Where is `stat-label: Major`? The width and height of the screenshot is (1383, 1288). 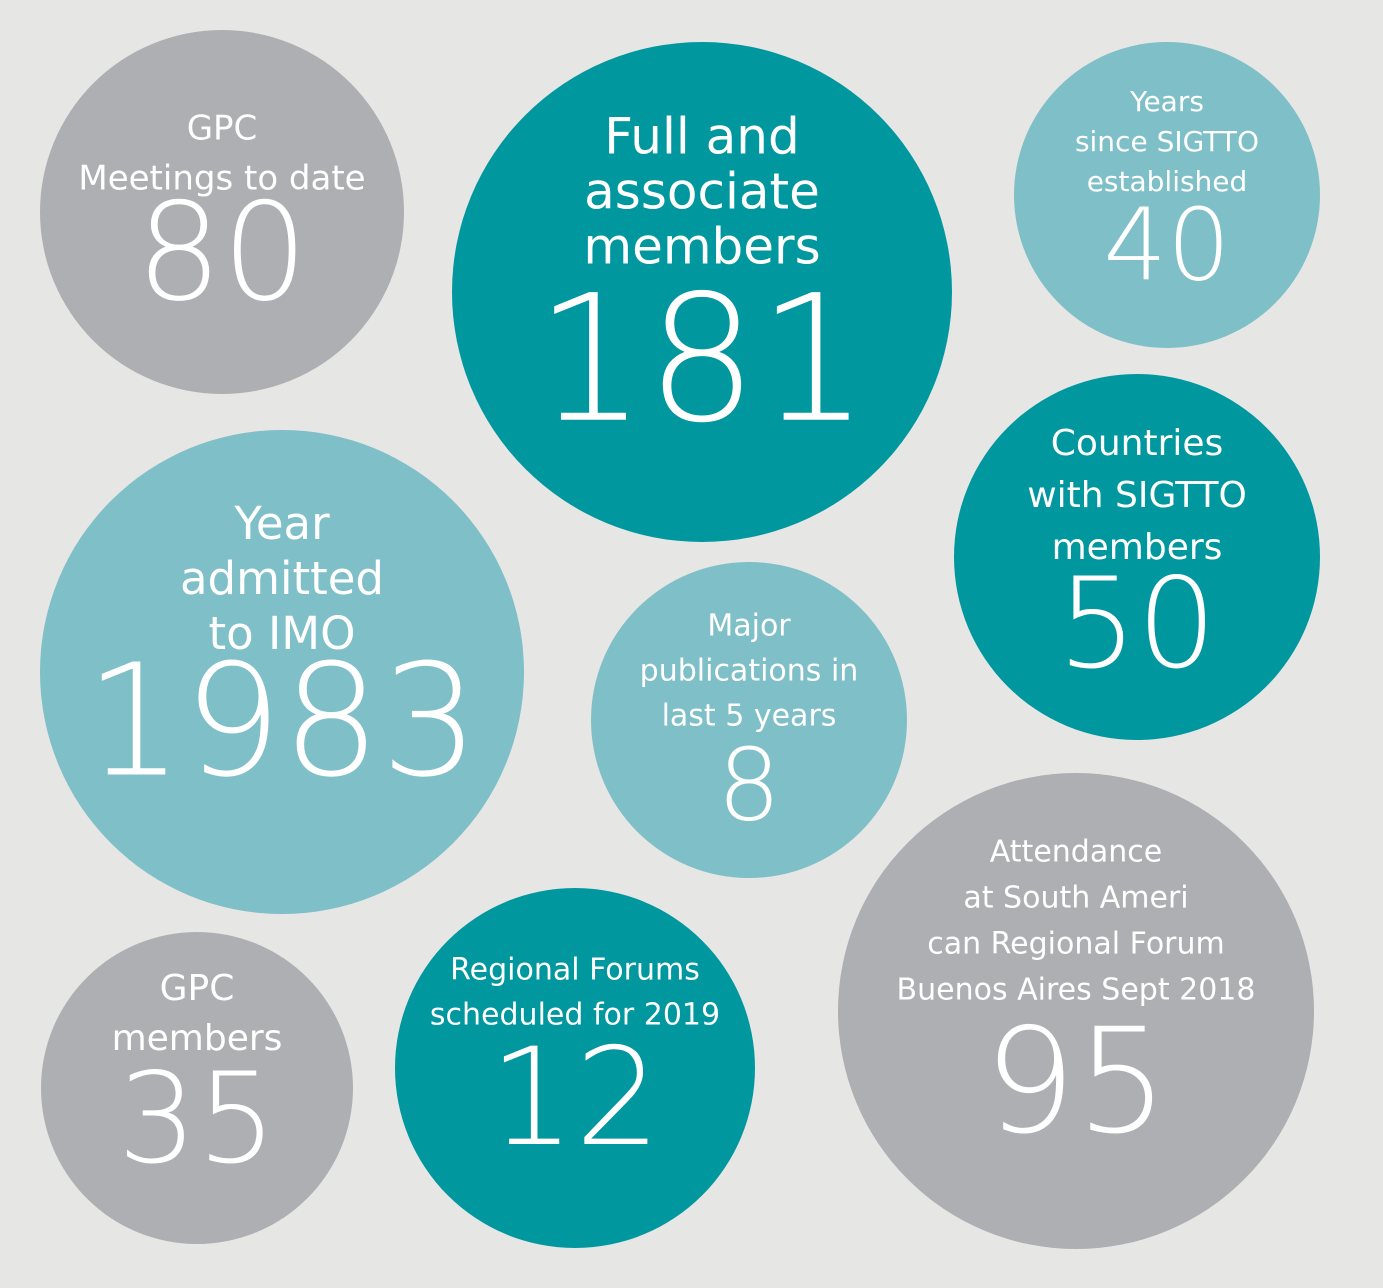
stat-label: Major is located at coordinates (749, 626).